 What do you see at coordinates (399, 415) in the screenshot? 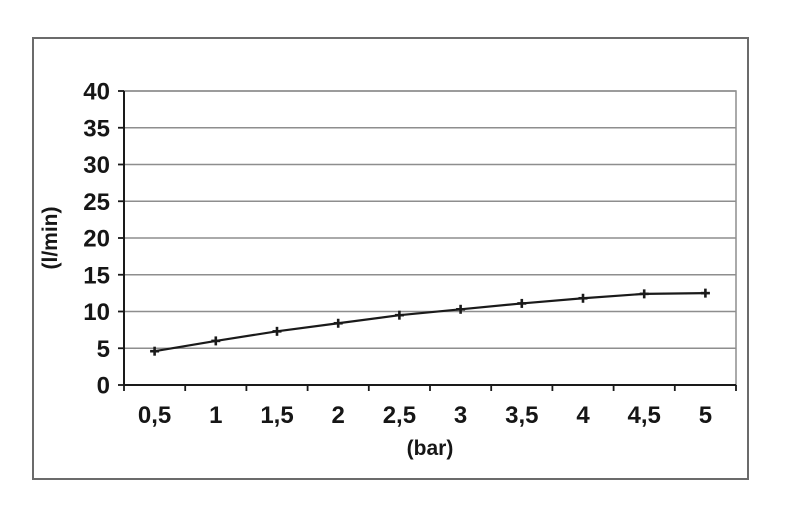
I see `x-tick-label-4: 2,5` at bounding box center [399, 415].